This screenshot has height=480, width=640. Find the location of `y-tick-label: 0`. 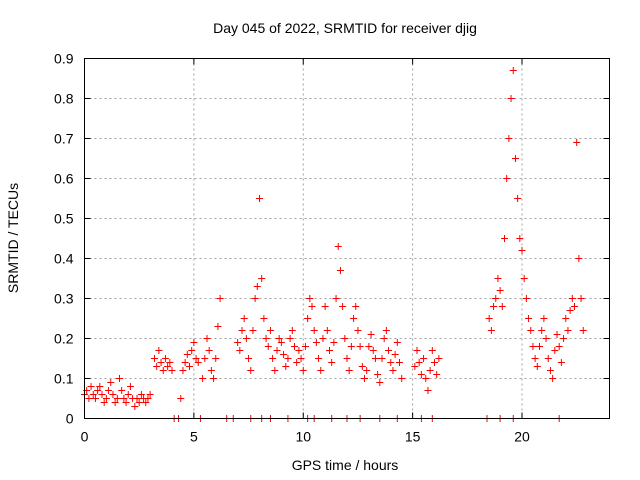

y-tick-label: 0 is located at coordinates (70, 419).